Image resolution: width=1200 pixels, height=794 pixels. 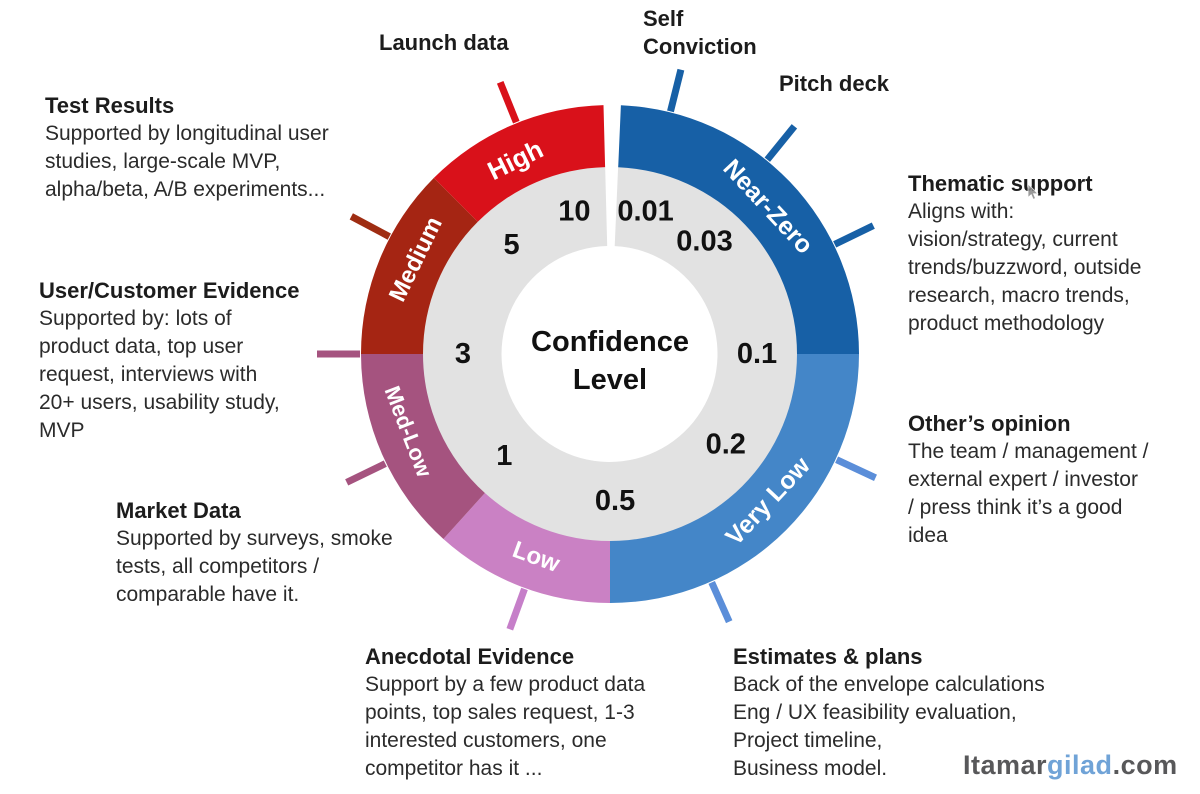 What do you see at coordinates (463, 354) in the screenshot?
I see `scale-value: 3` at bounding box center [463, 354].